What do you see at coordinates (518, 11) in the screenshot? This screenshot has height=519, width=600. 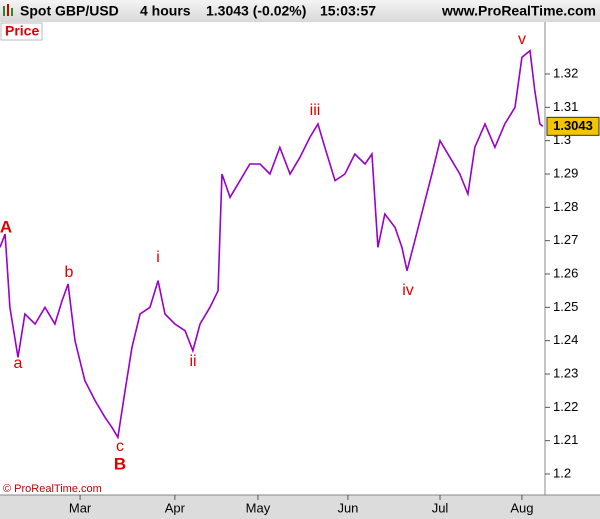 I see `site: www.ProRealTime.com` at bounding box center [518, 11].